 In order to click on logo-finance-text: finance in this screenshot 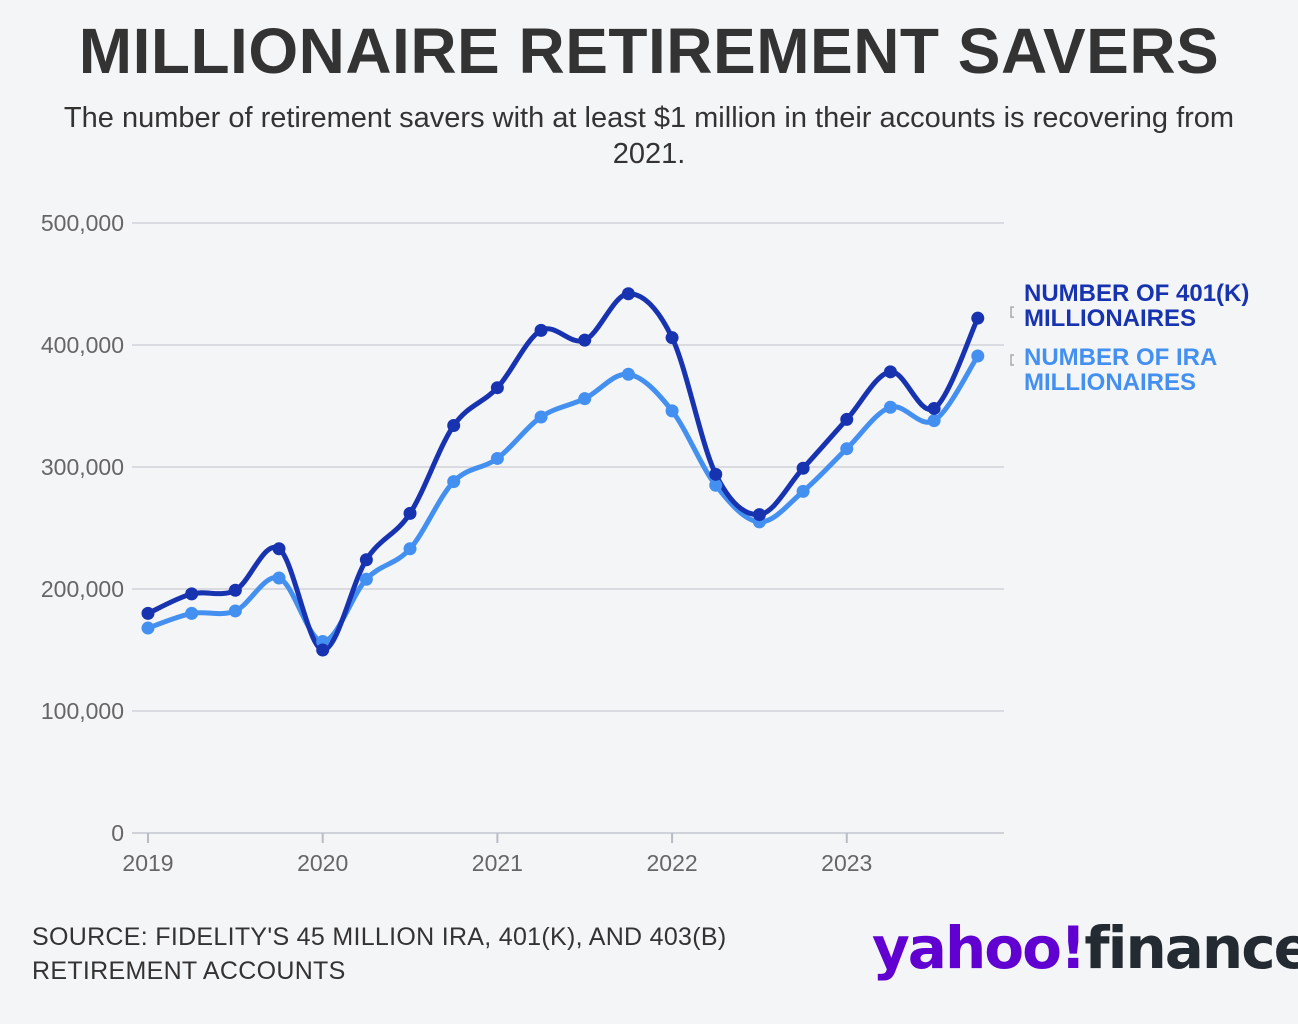, I will do `click(1191, 948)`.